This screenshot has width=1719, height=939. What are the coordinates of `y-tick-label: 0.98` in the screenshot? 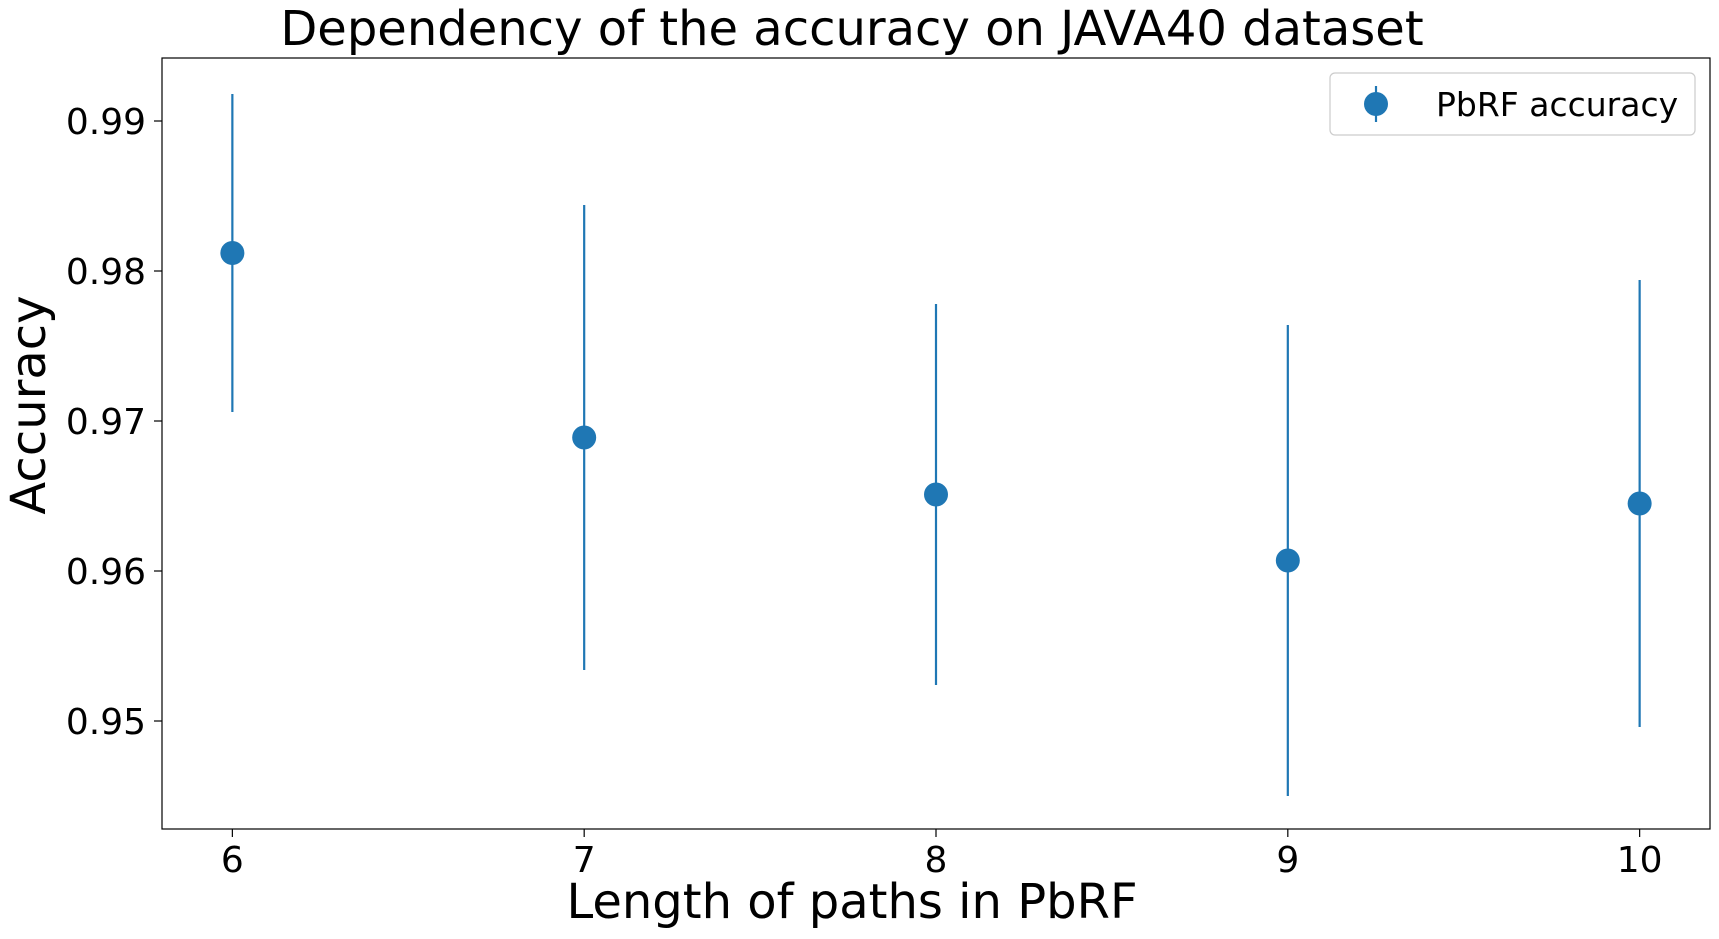 It's located at (106, 272).